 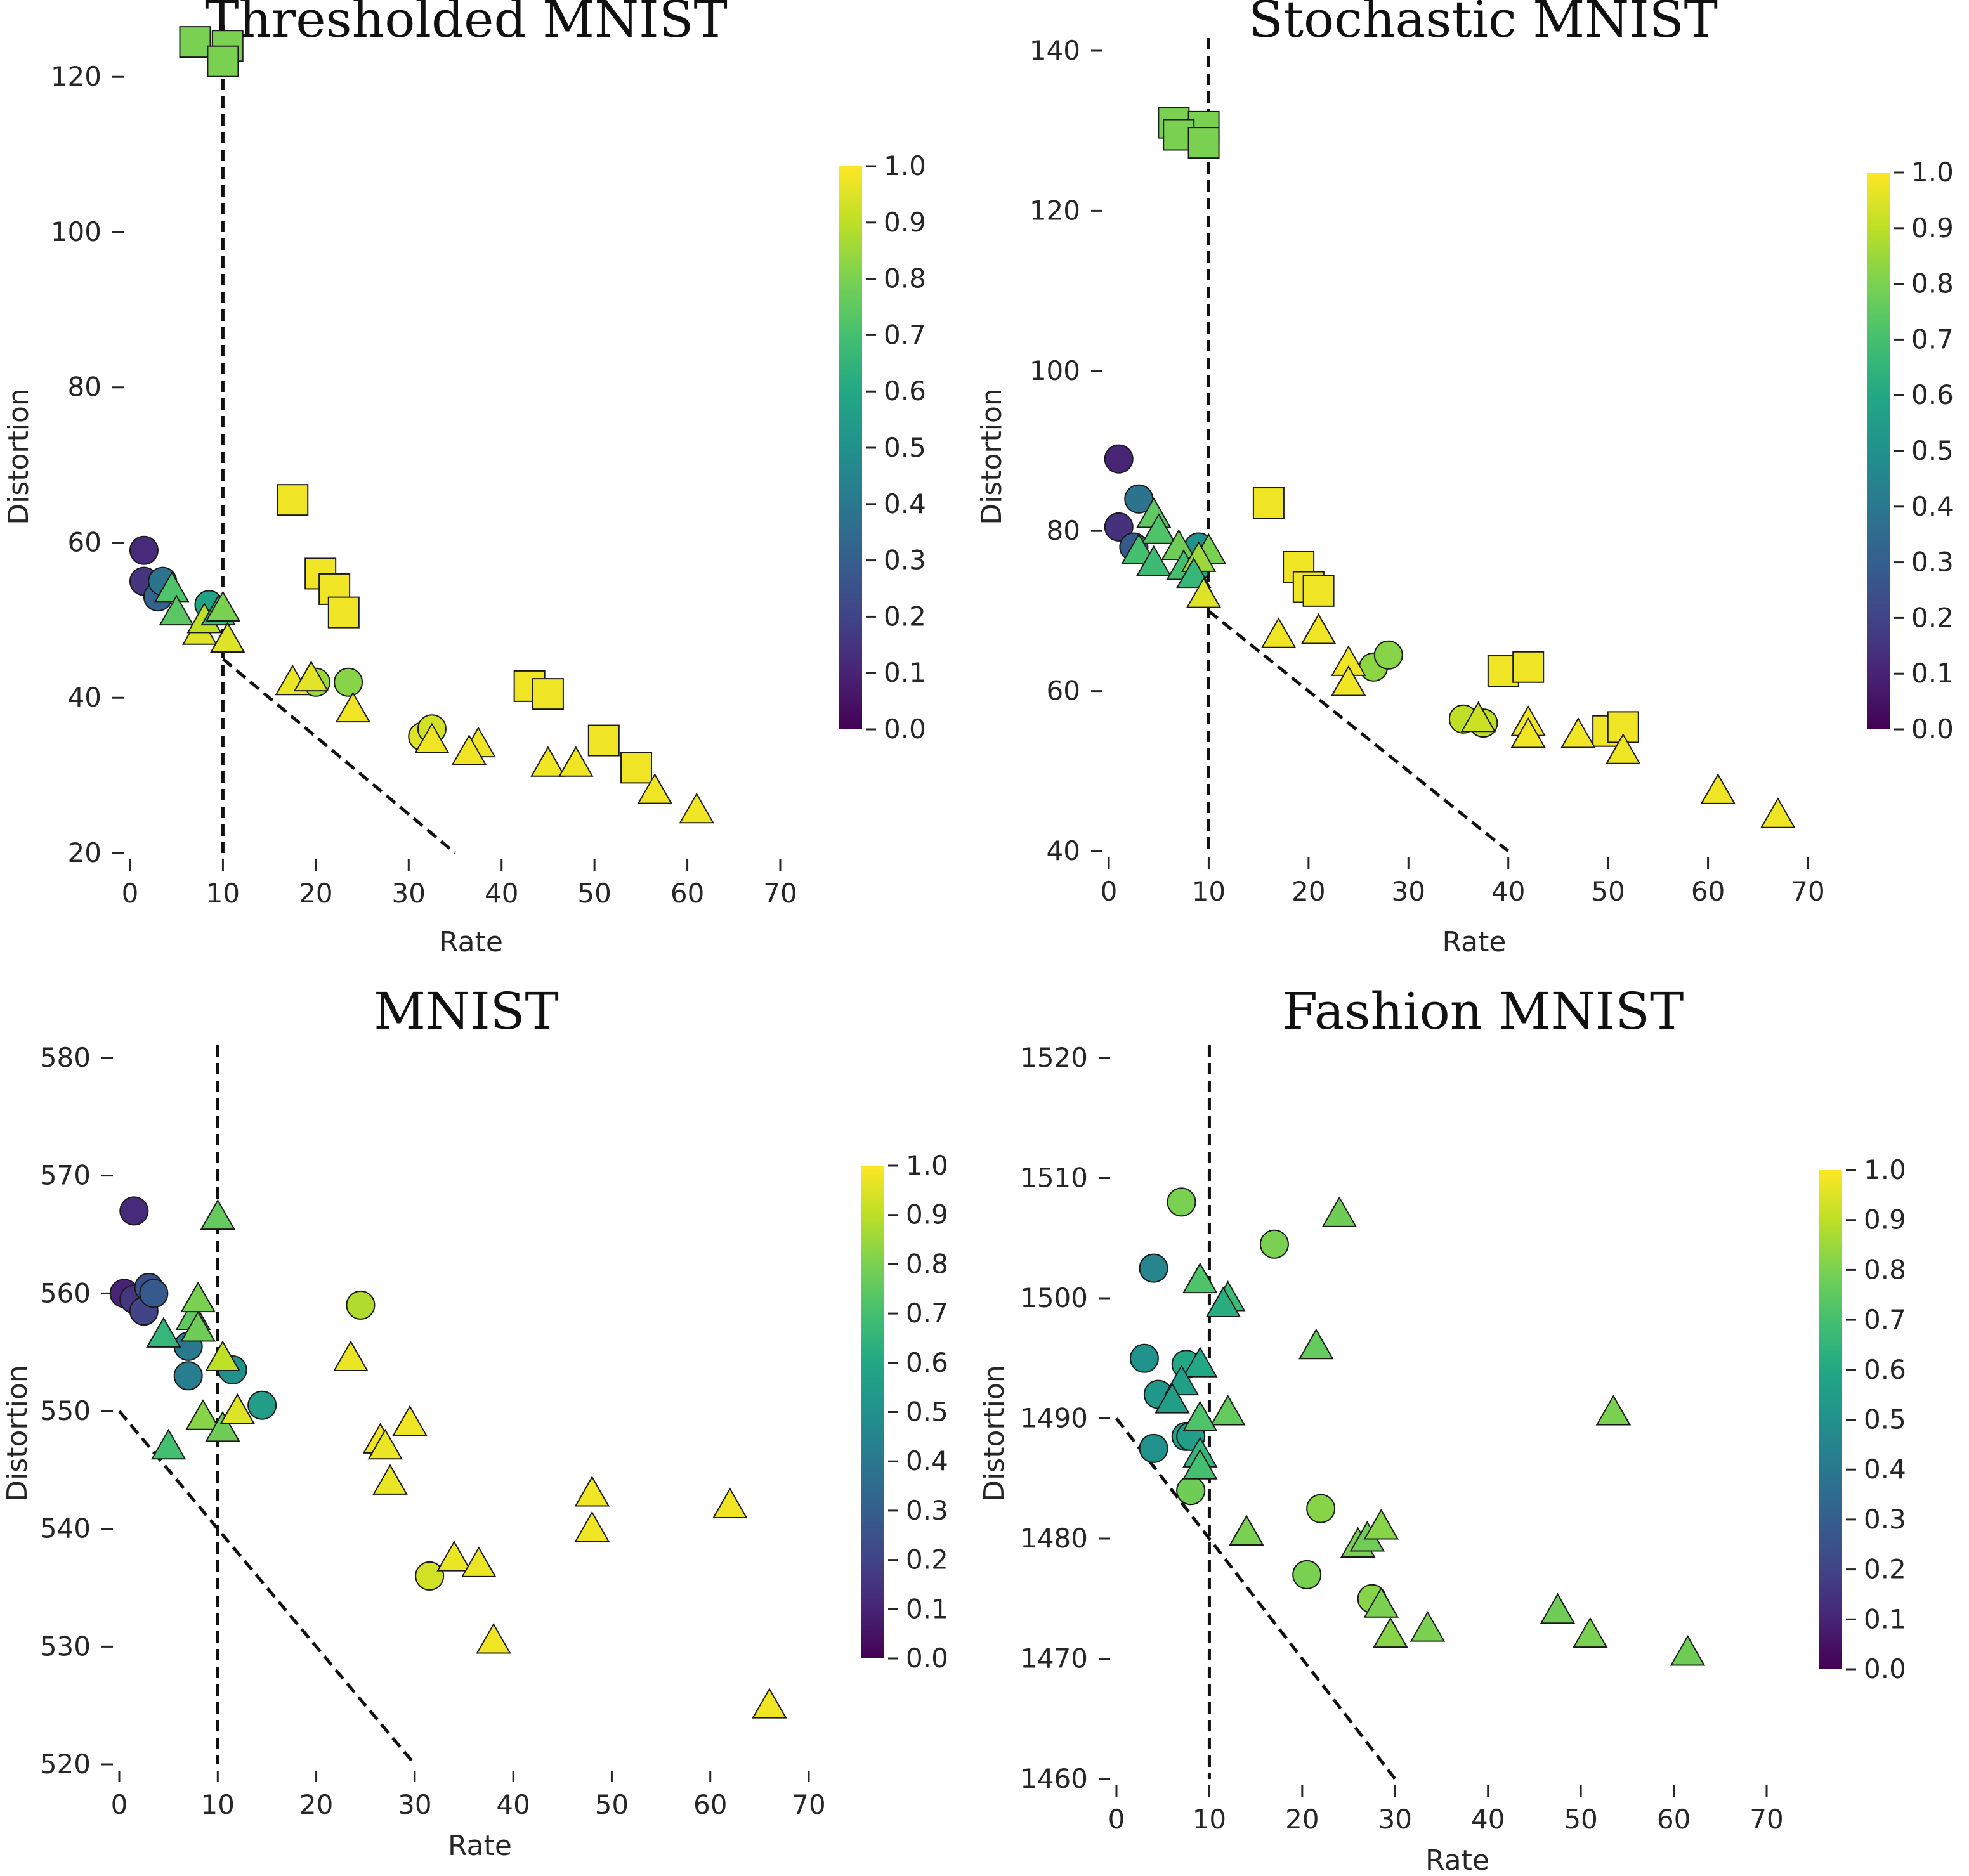 What do you see at coordinates (1483, 1011) in the screenshot?
I see `chart-title: Fashion MNIST` at bounding box center [1483, 1011].